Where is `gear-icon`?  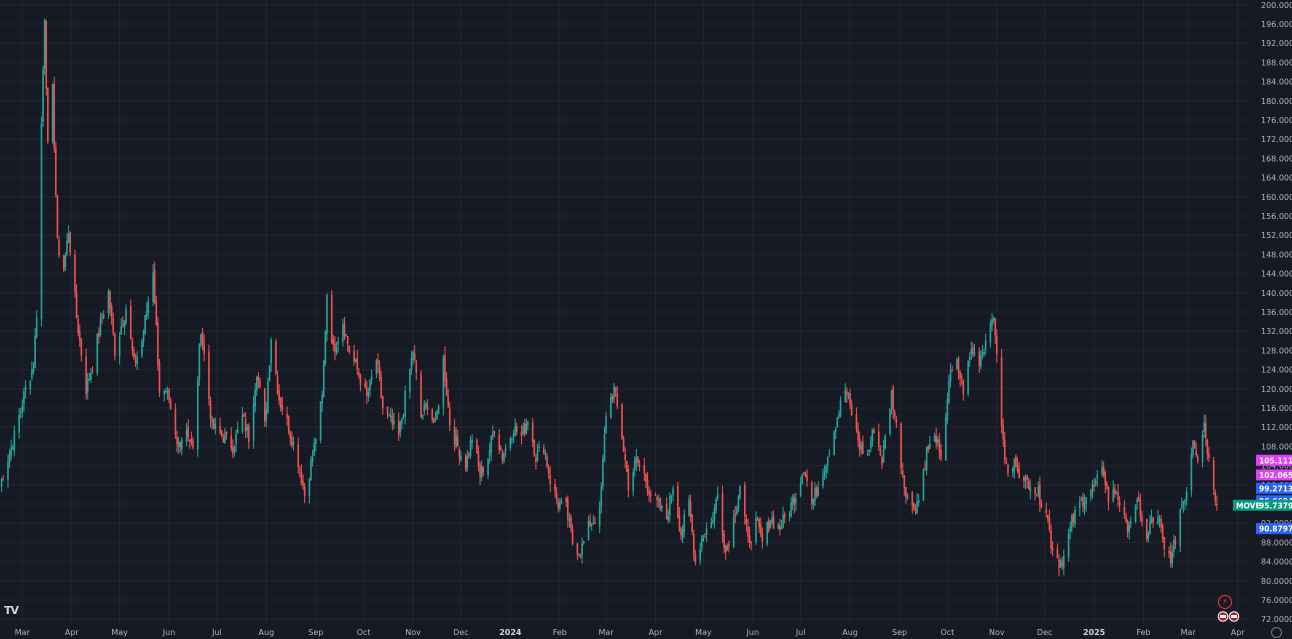 gear-icon is located at coordinates (1276, 632).